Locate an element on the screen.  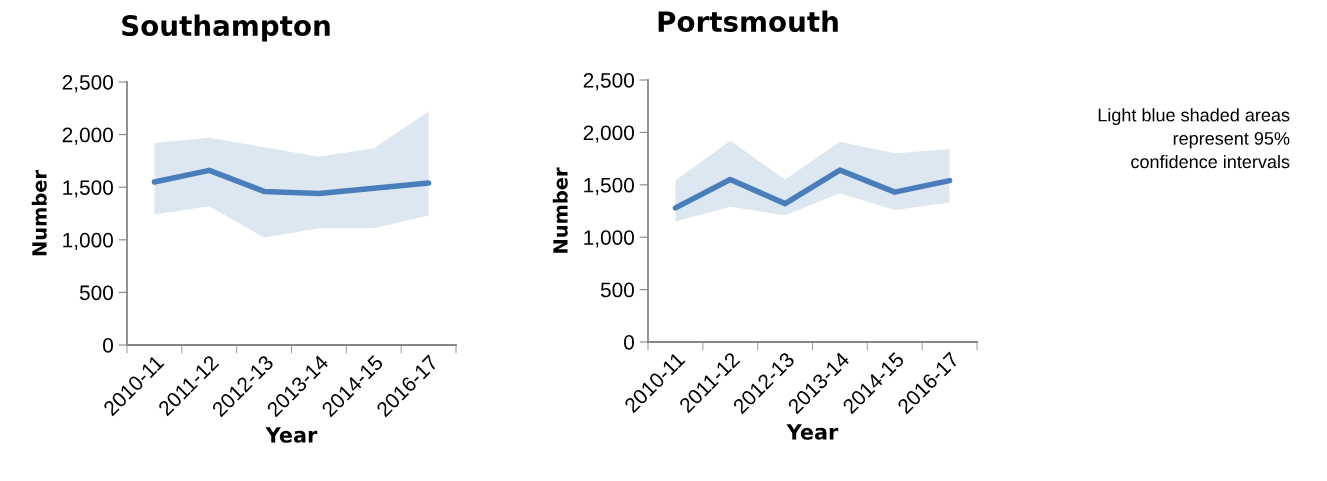
chart-title: Southampton is located at coordinates (226, 28).